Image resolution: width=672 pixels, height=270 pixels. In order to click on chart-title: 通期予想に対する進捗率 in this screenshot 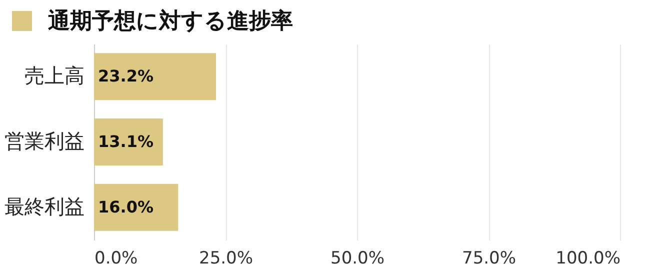, I will do `click(170, 22)`.